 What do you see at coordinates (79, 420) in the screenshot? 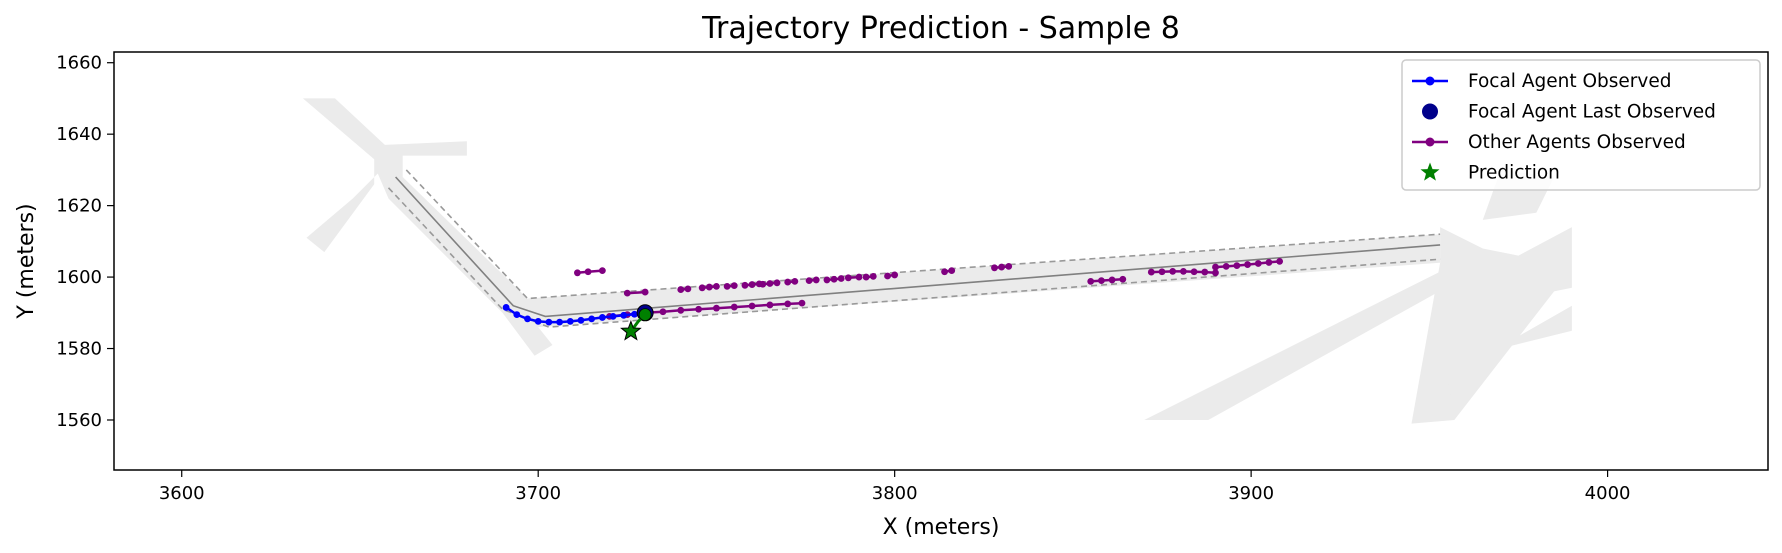
I see `y-tick-label: 1560` at bounding box center [79, 420].